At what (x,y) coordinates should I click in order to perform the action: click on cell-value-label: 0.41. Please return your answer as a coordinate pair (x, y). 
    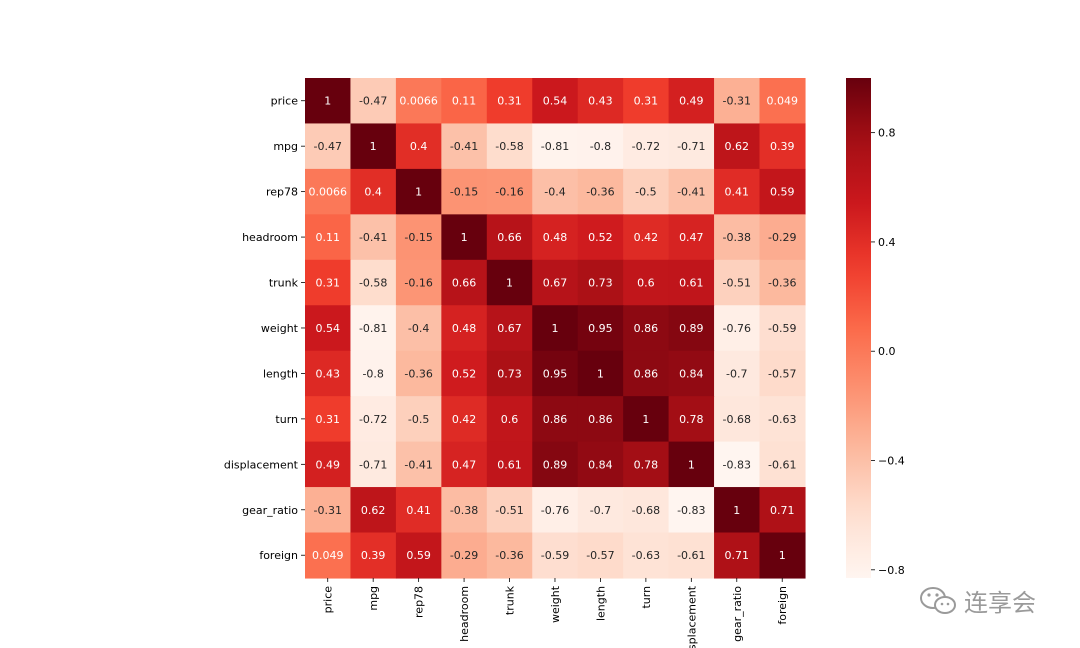
    Looking at the image, I should click on (418, 510).